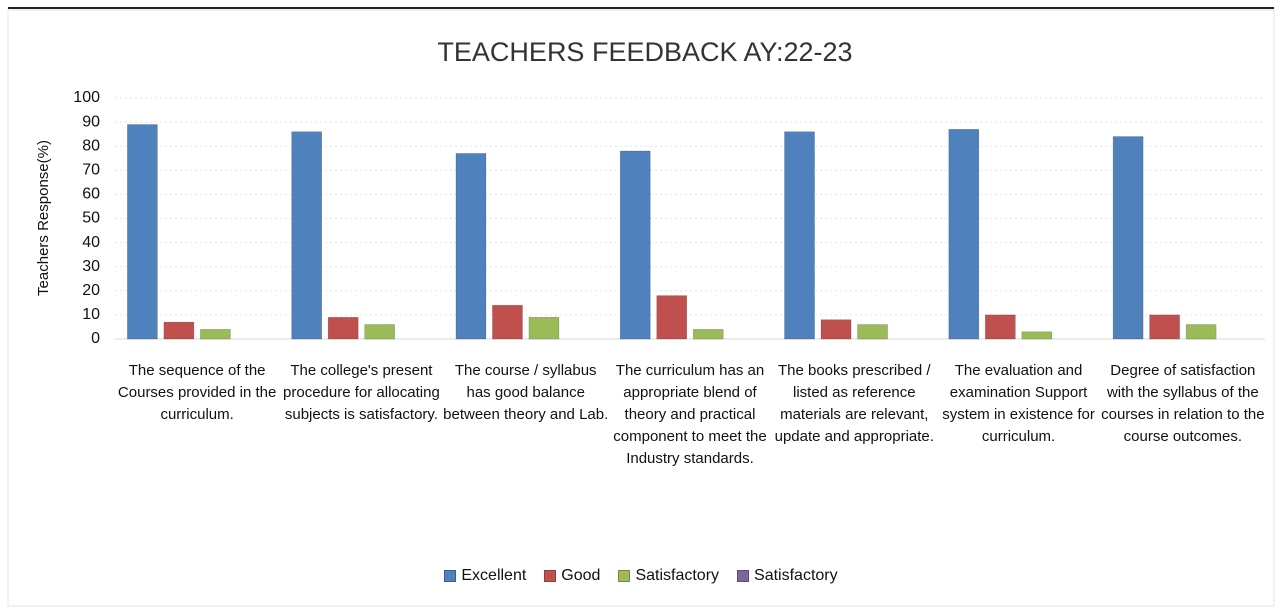 The image size is (1282, 608). Describe the element at coordinates (91, 266) in the screenshot. I see `y-tick-label: 30` at that location.